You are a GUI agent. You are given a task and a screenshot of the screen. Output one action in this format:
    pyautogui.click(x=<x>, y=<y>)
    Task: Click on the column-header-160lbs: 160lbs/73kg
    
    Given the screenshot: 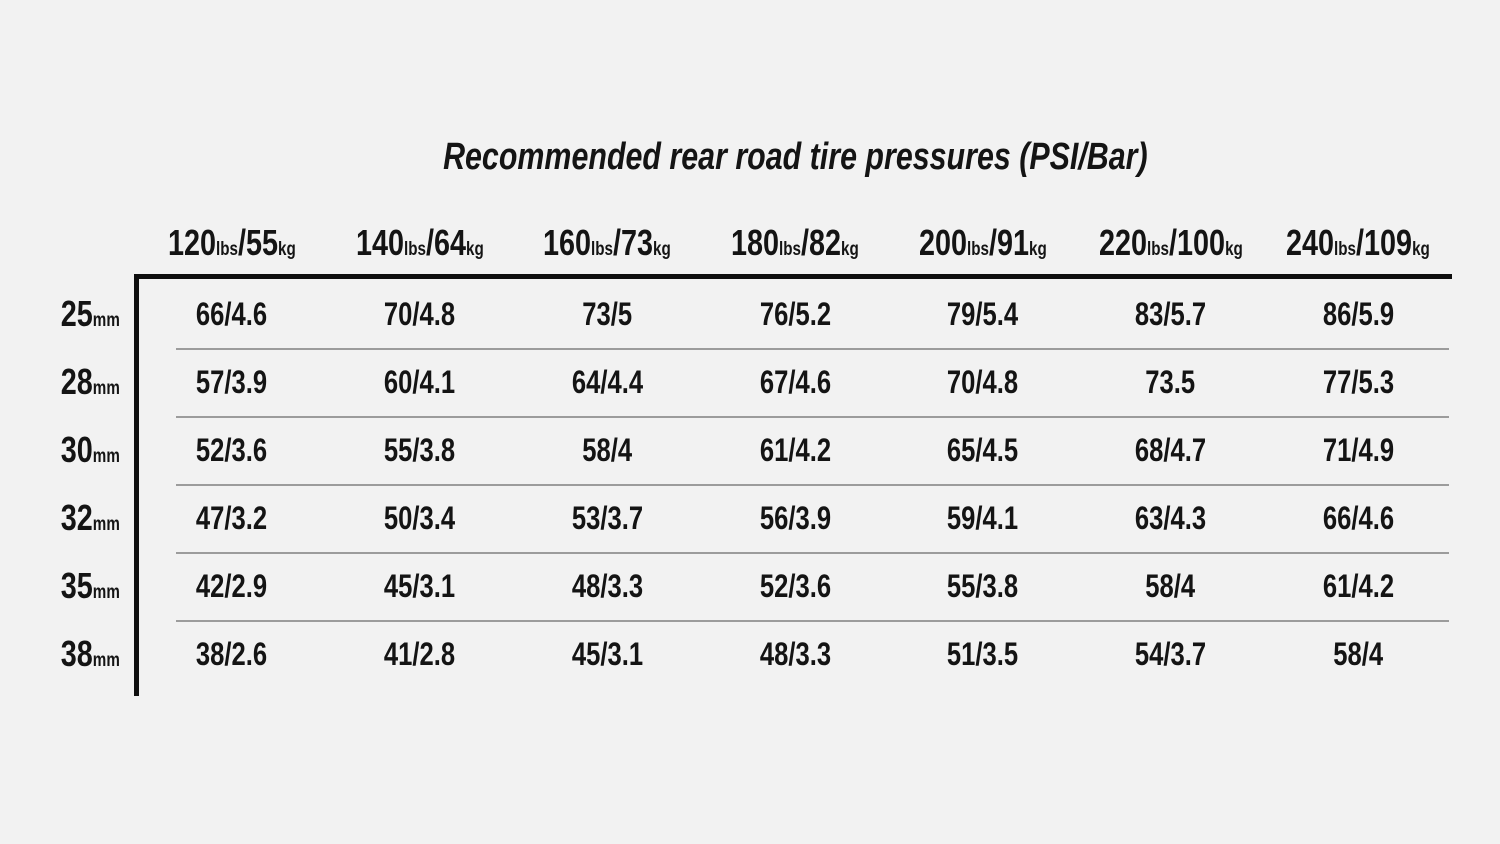 What is the action you would take?
    pyautogui.click(x=607, y=248)
    